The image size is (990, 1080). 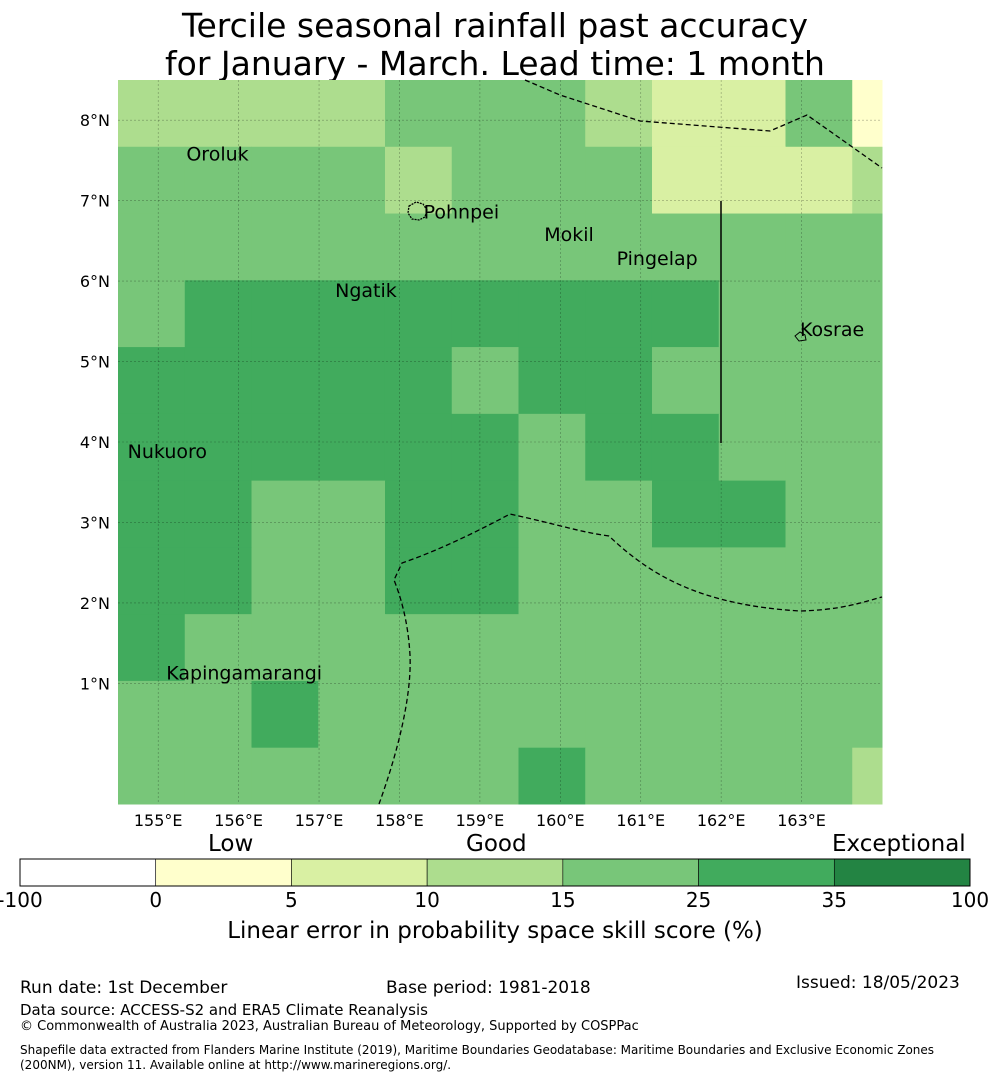 What do you see at coordinates (238, 820) in the screenshot?
I see `lon-tick-label: 156°E` at bounding box center [238, 820].